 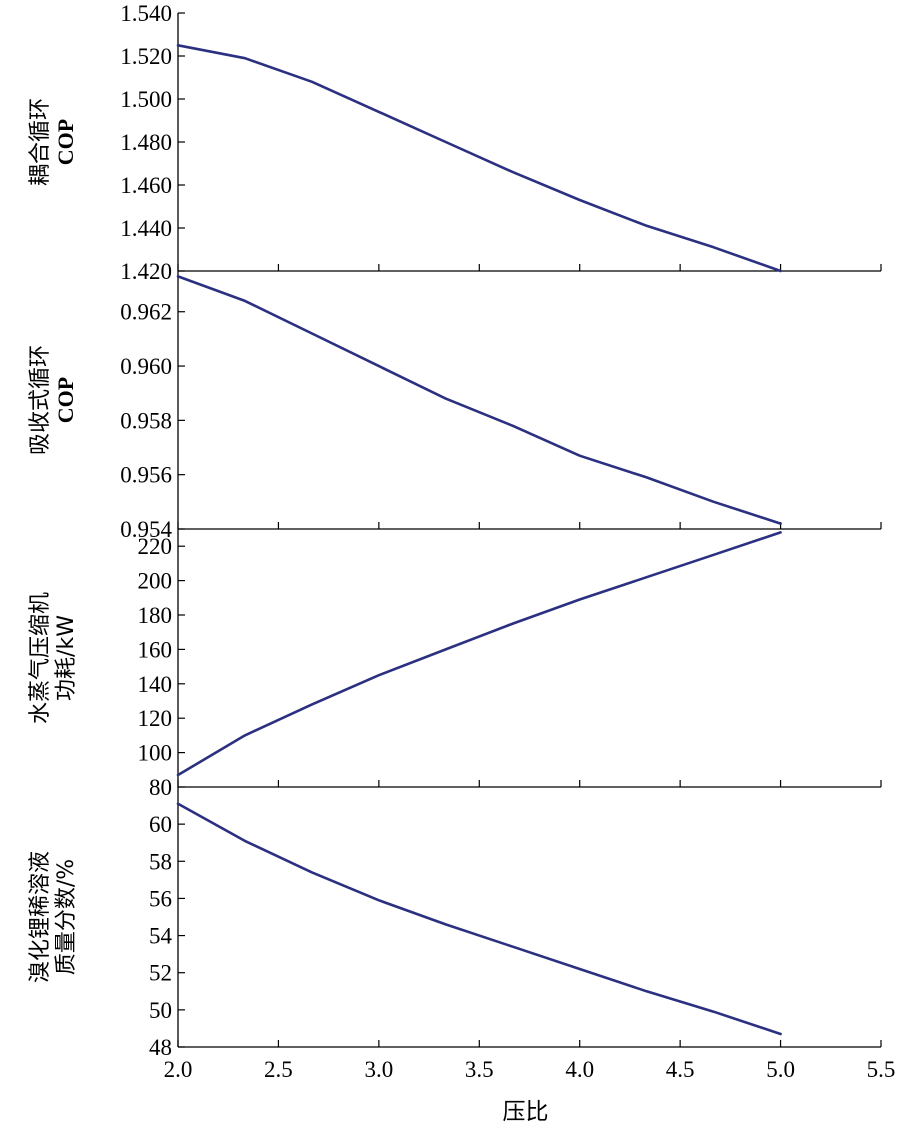 I want to click on y-tick-label: 1.440, so click(x=146, y=228).